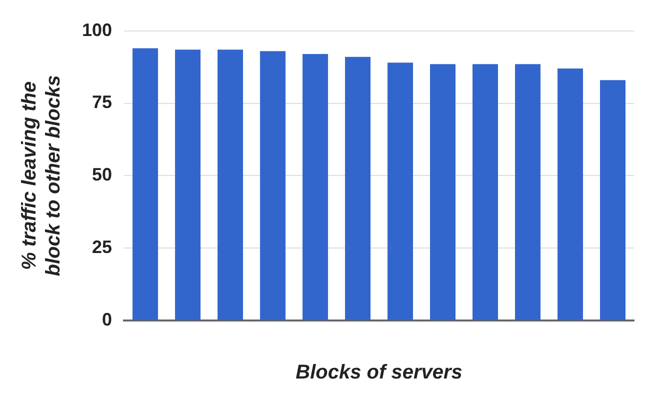 The height and width of the screenshot is (405, 670). I want to click on y-tick-label: 75, so click(102, 102).